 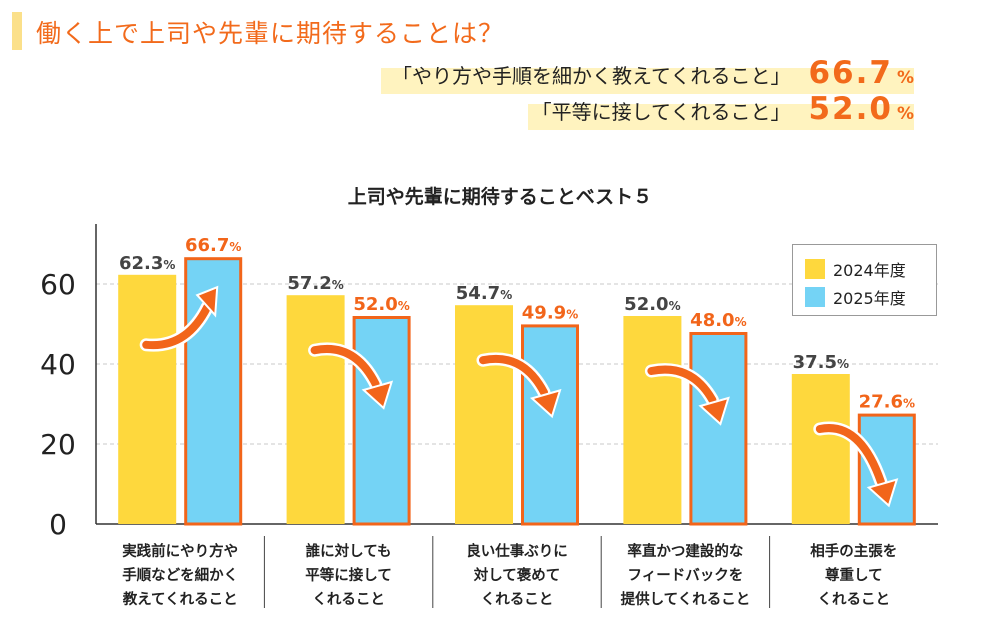 What do you see at coordinates (349, 551) in the screenshot?
I see `category-label-2-line-1: 誰に対しても` at bounding box center [349, 551].